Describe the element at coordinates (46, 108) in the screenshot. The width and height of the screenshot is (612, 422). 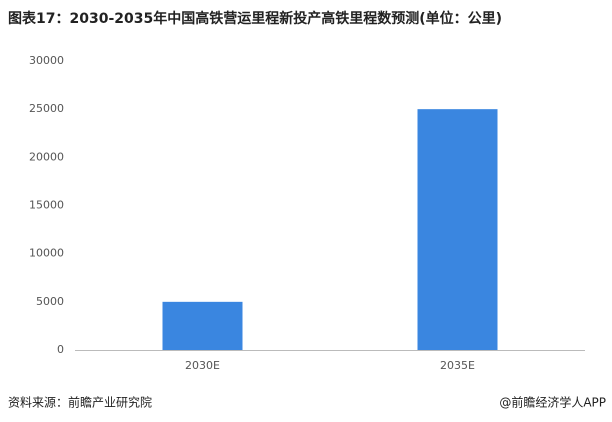
I see `y-tick-label: 25000` at that location.